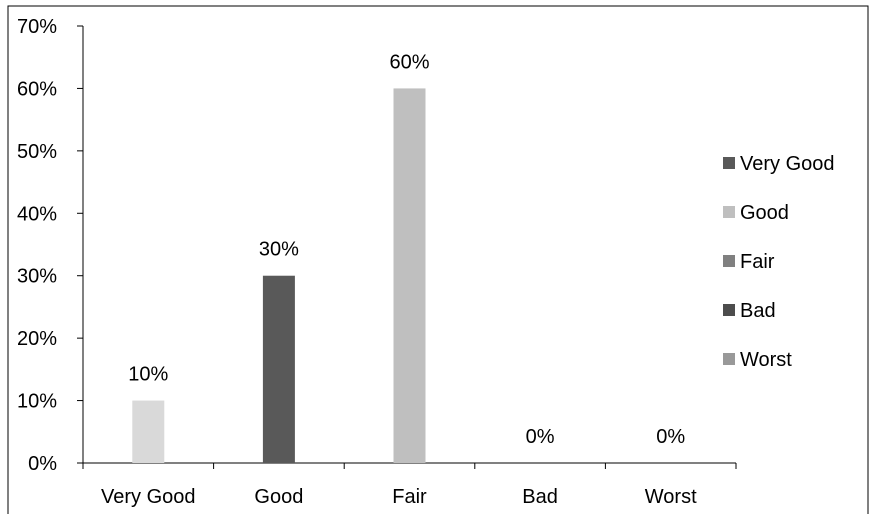  Describe the element at coordinates (787, 164) in the screenshot. I see `legend-label: Very Good` at that location.